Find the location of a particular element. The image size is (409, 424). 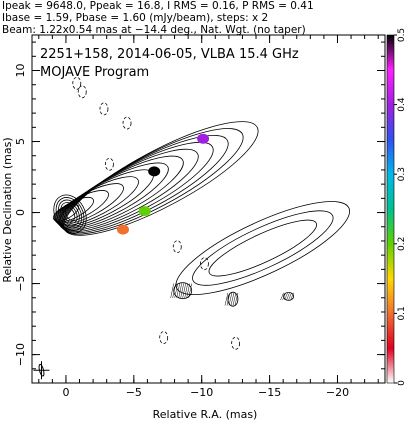

colorbar-tick-label: 0.4 is located at coordinates (402, 104).